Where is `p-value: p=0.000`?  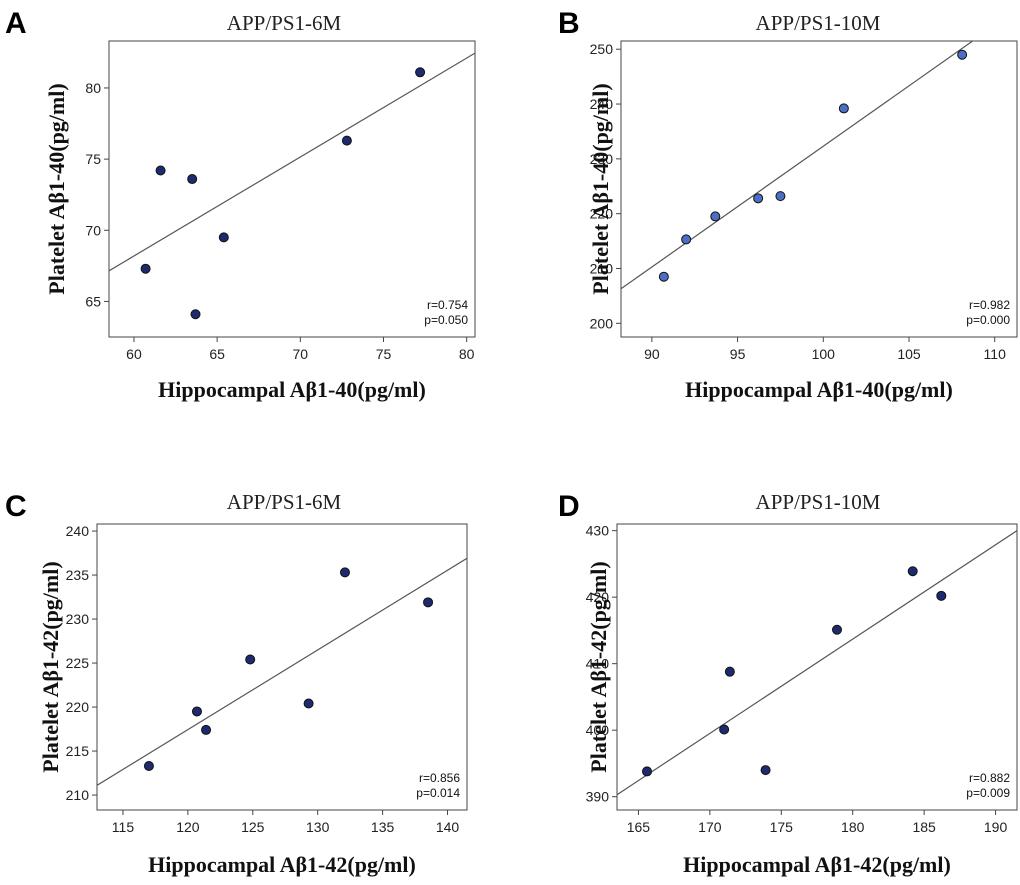 p-value: p=0.000 is located at coordinates (988, 320).